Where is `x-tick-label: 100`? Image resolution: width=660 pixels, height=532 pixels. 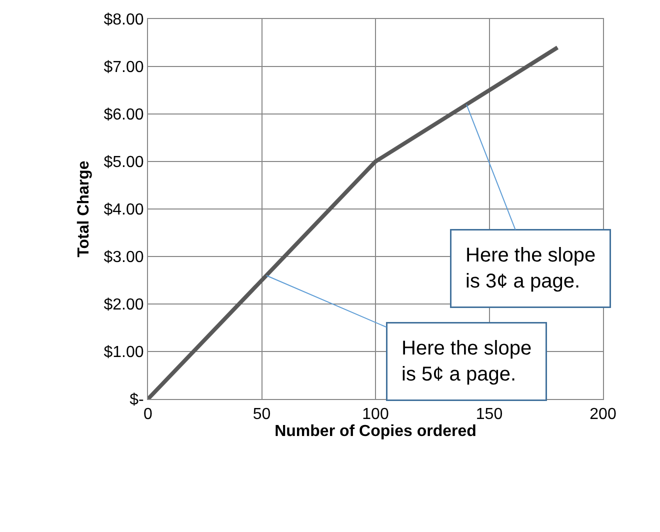
x-tick-label: 100 is located at coordinates (375, 415).